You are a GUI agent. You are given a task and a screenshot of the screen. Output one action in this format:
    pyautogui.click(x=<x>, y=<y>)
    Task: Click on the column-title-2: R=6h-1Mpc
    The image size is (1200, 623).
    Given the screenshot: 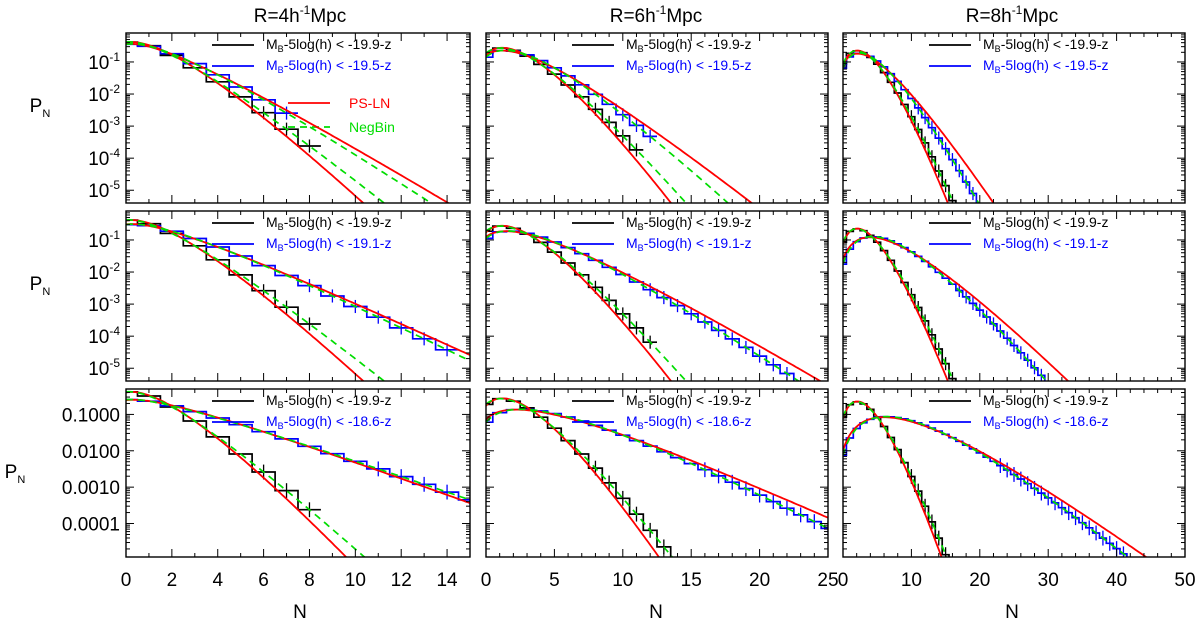 What is the action you would take?
    pyautogui.click(x=656, y=15)
    